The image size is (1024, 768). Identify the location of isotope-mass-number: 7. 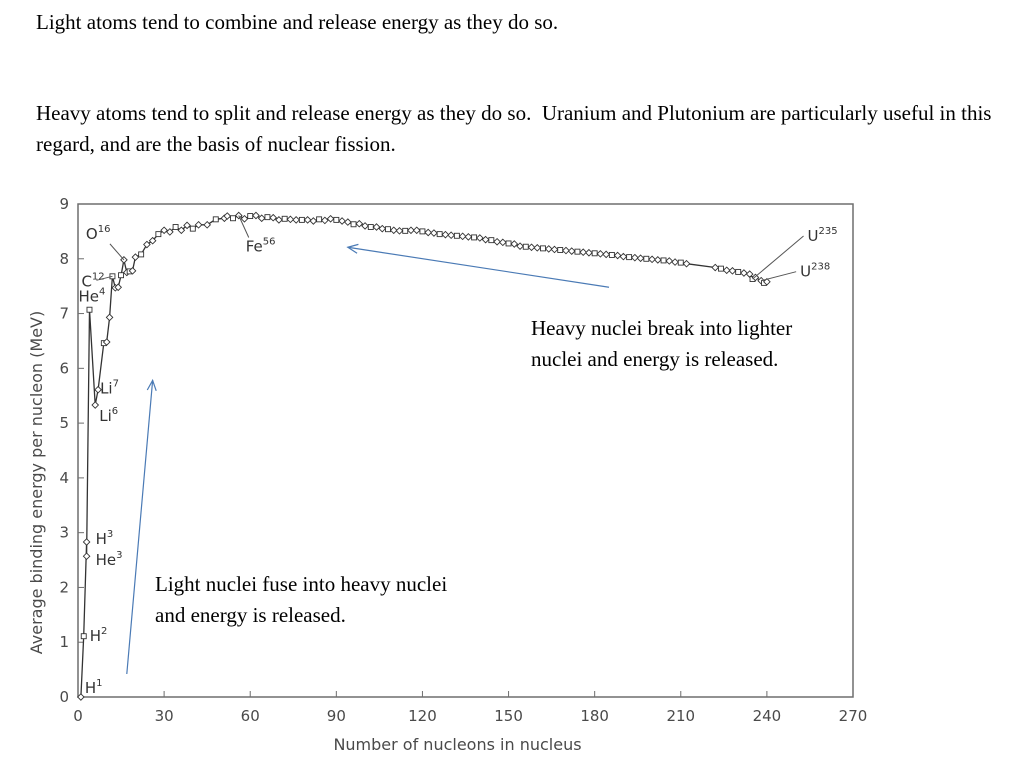
(116, 384).